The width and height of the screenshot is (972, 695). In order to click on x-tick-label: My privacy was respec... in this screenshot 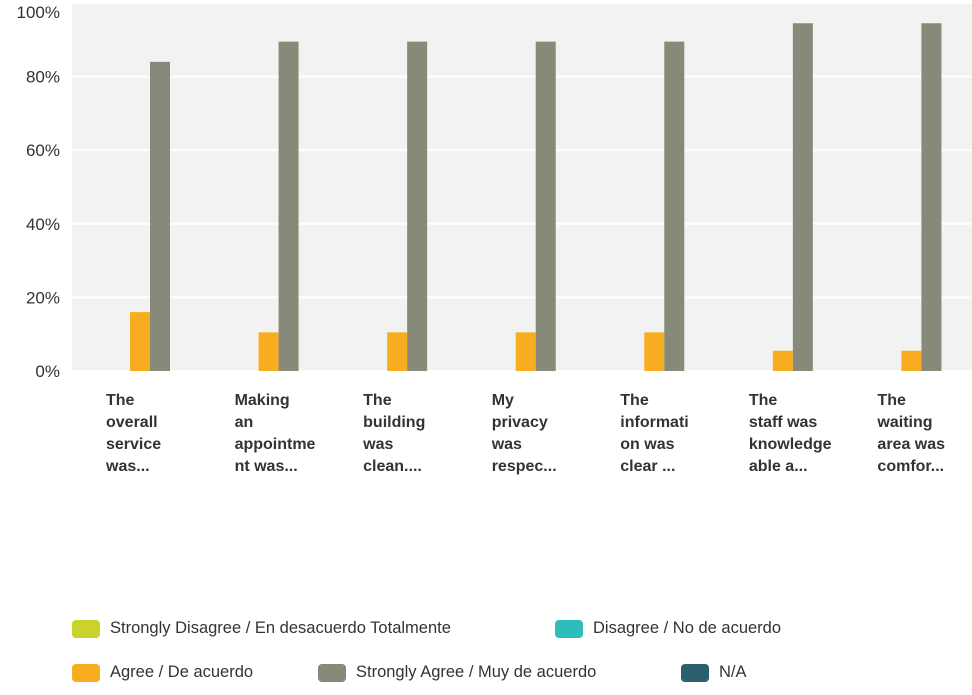, I will do `click(524, 433)`.